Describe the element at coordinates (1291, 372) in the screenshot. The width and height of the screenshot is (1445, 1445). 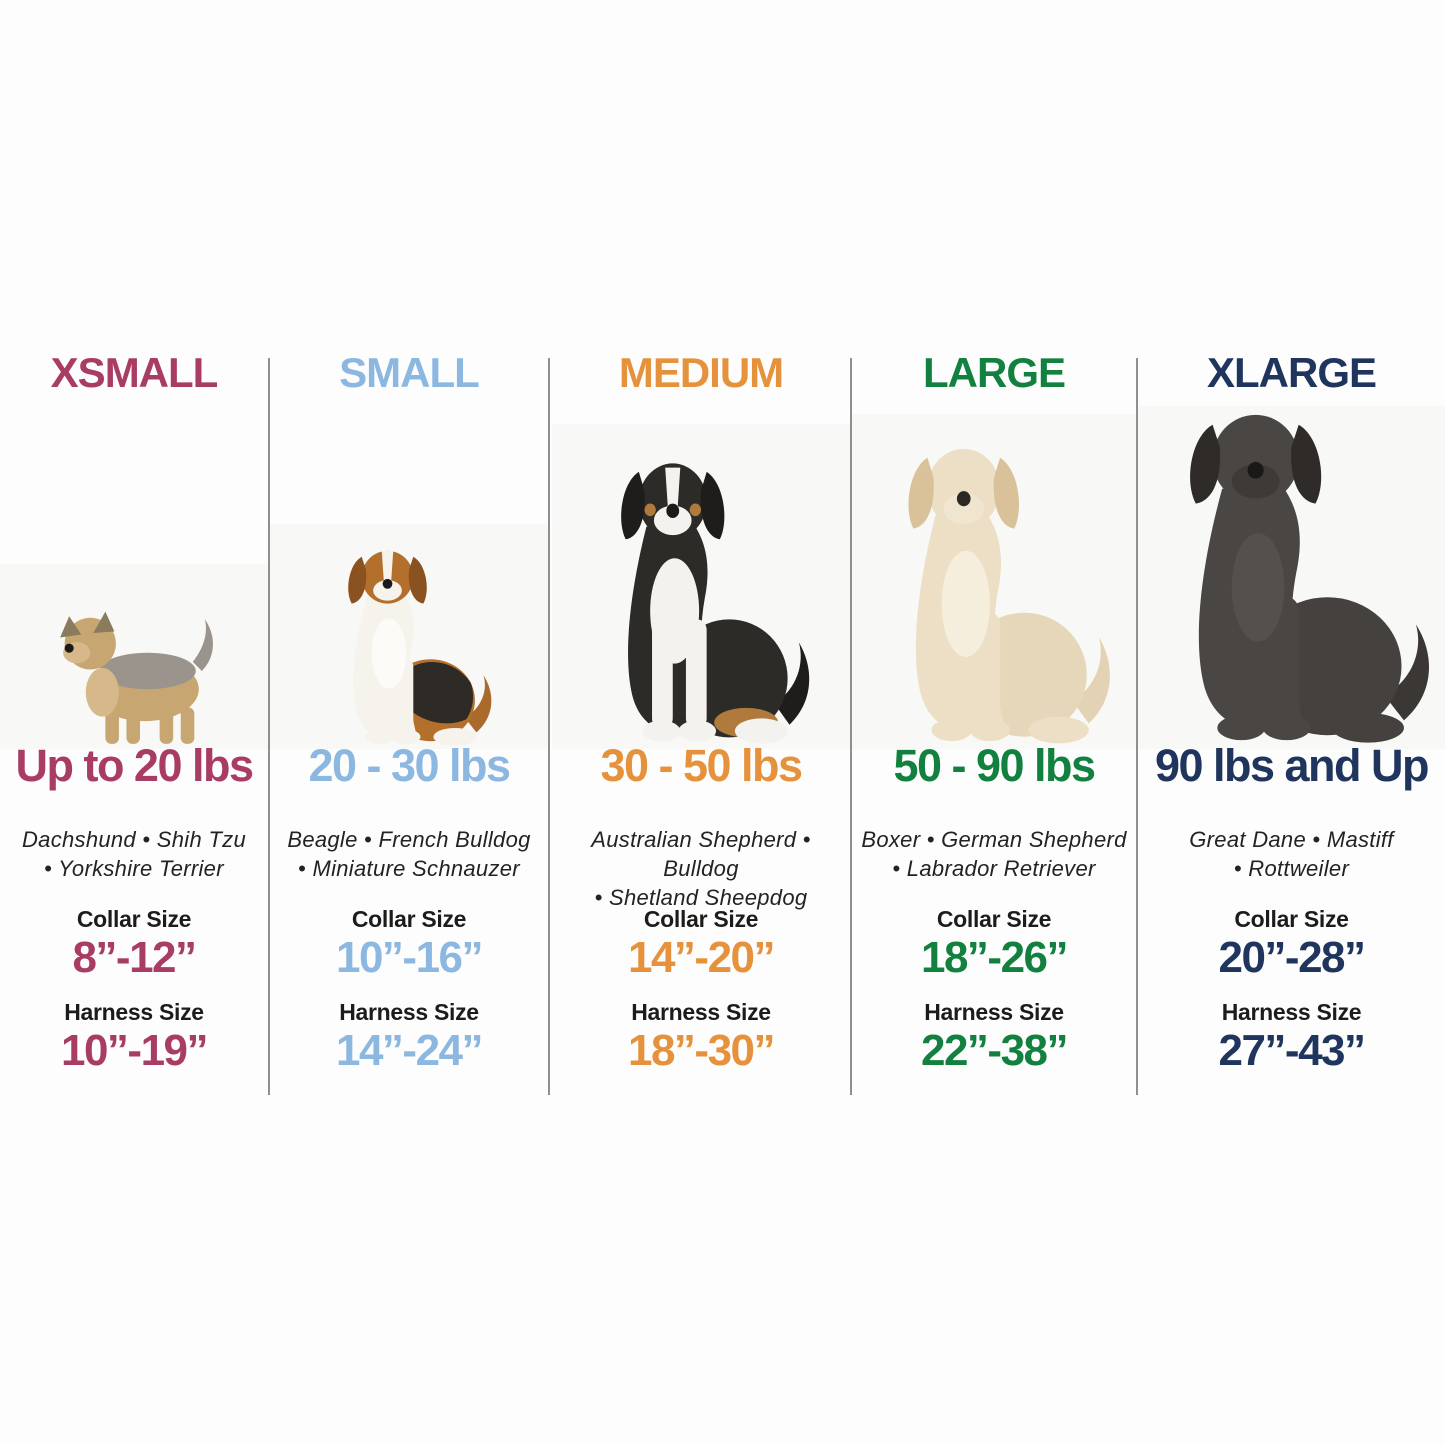
I see `size-header: XLARGE` at that location.